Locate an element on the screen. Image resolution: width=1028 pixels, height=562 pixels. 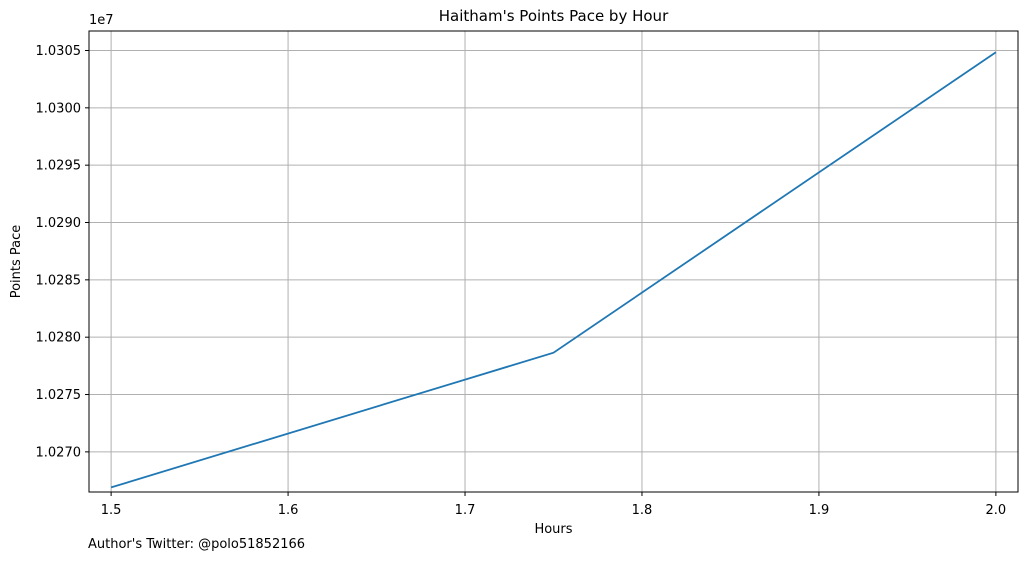
y-axis-label: Points Pace is located at coordinates (16, 262).